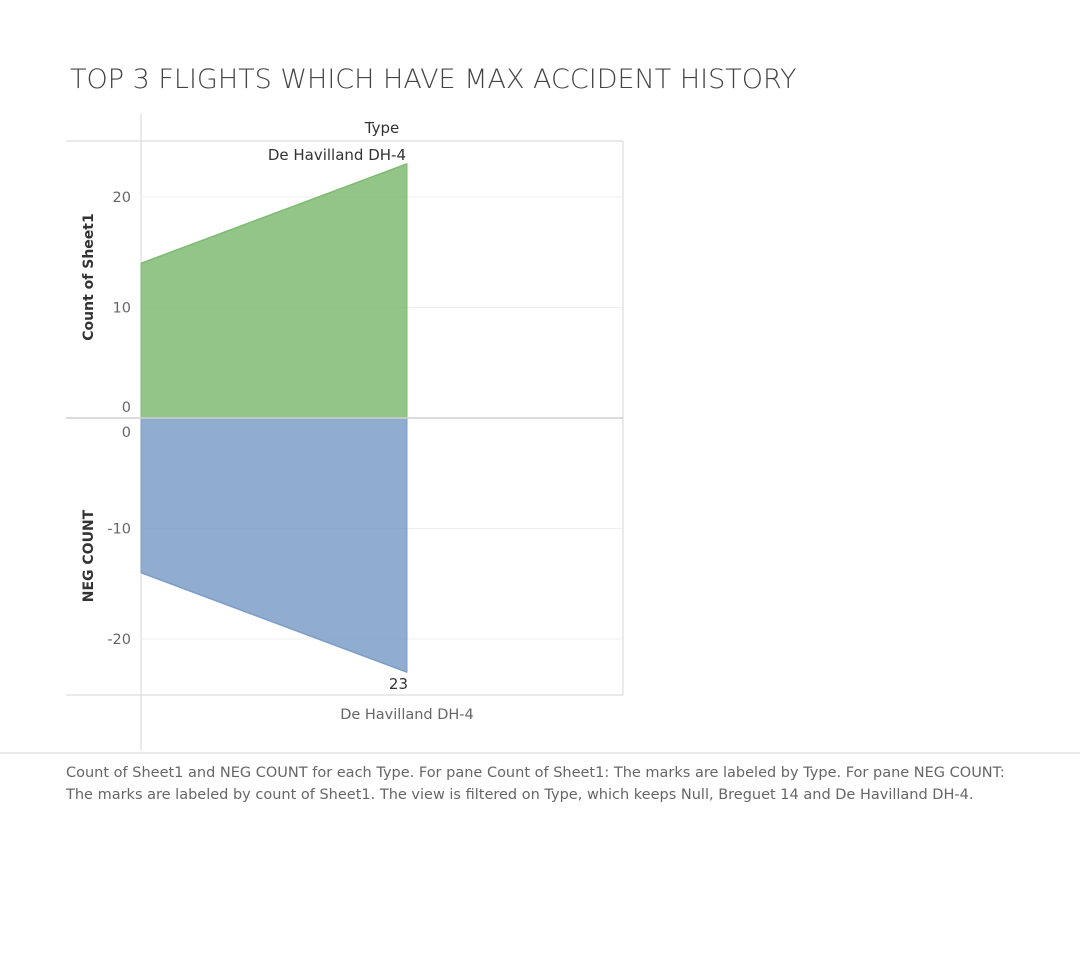 This screenshot has height=978, width=1080. Describe the element at coordinates (381, 128) in the screenshot. I see `column-header-label: Type` at that location.